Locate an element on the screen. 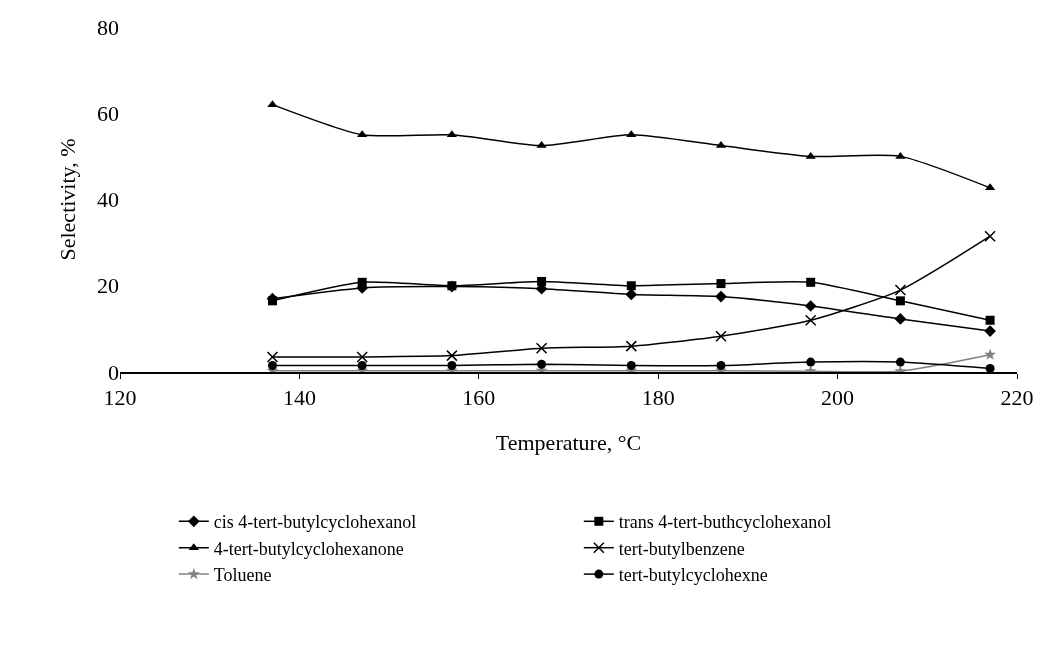  legend-label: tert-butylbenzene is located at coordinates (681, 548).